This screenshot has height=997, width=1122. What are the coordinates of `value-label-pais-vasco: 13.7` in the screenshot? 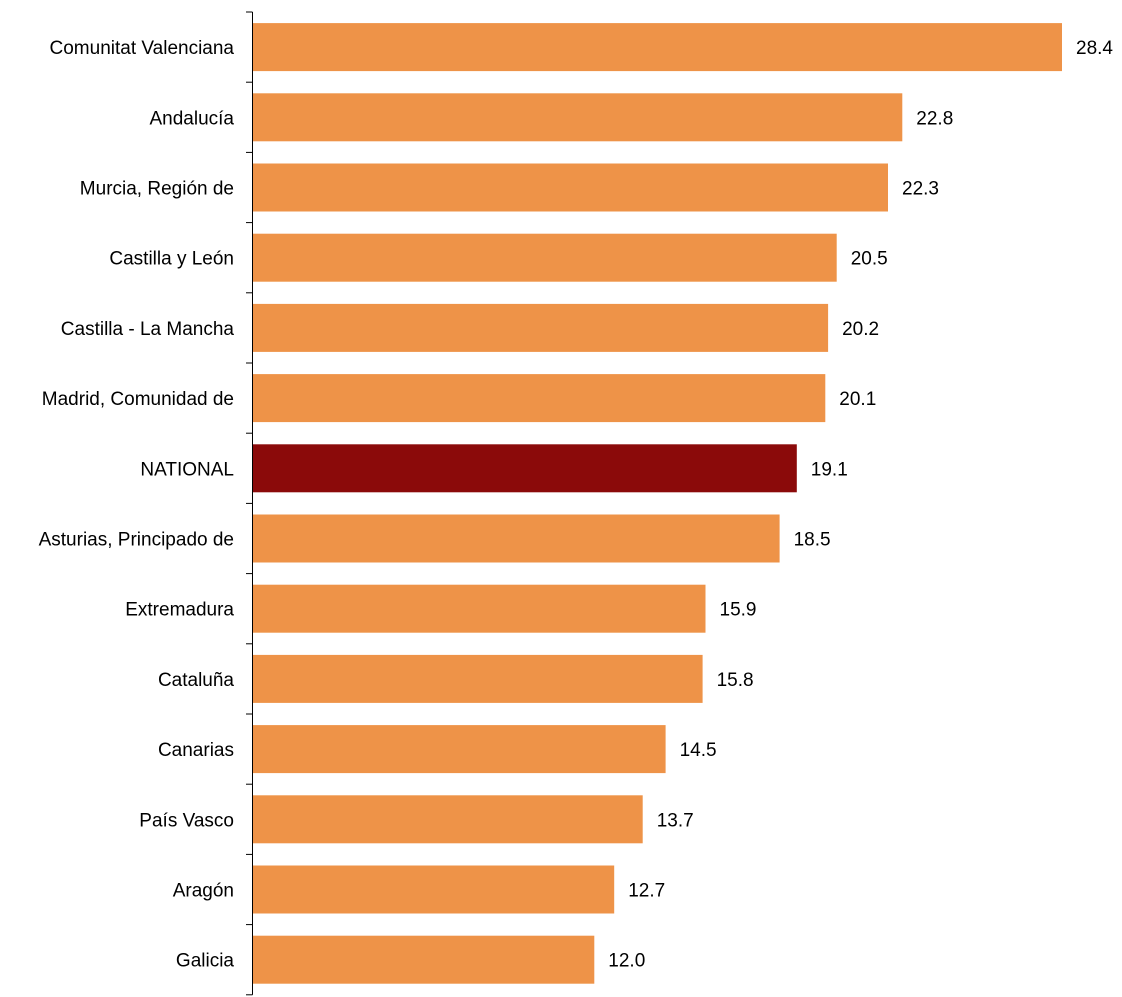 It's located at (675, 820).